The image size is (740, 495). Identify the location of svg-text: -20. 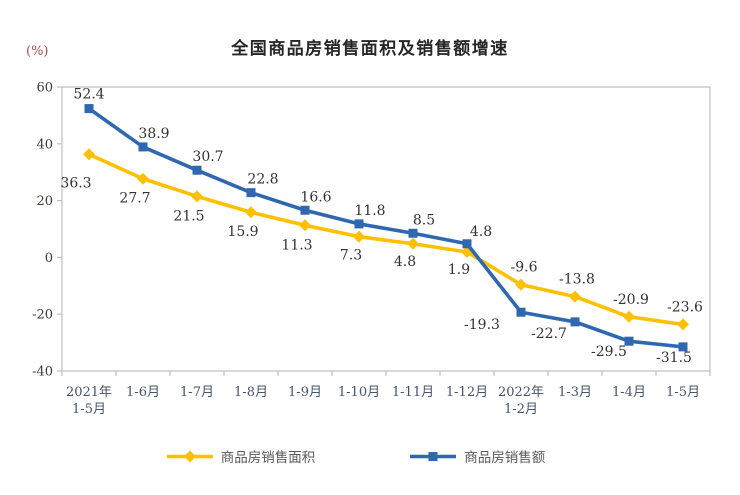
(42, 315).